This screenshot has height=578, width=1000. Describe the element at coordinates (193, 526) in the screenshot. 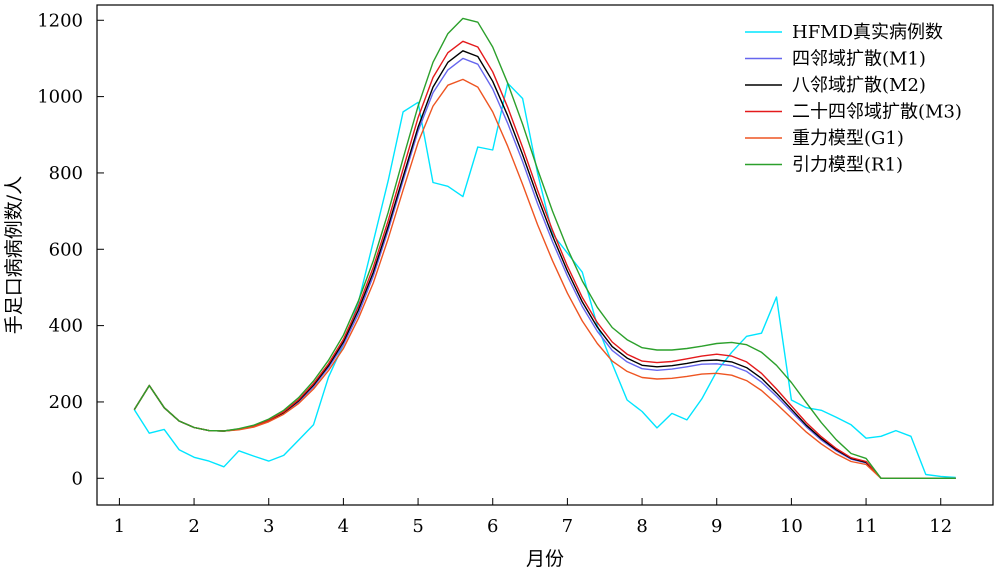

I see `x-tick-label: 2` at that location.